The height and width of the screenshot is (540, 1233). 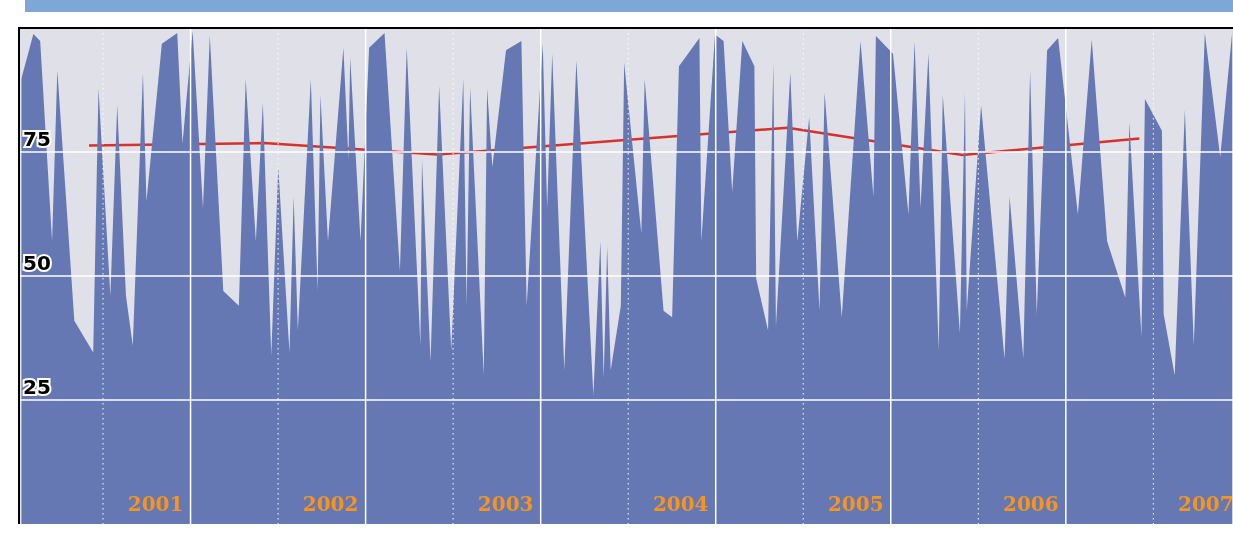 I want to click on x-tick-label: 2006, so click(x=1030, y=504).